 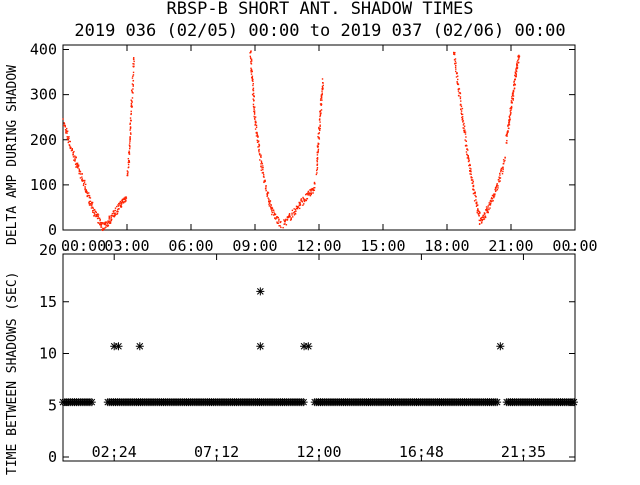 I want to click on bottom-y-tick-label: 20, so click(x=48, y=250).